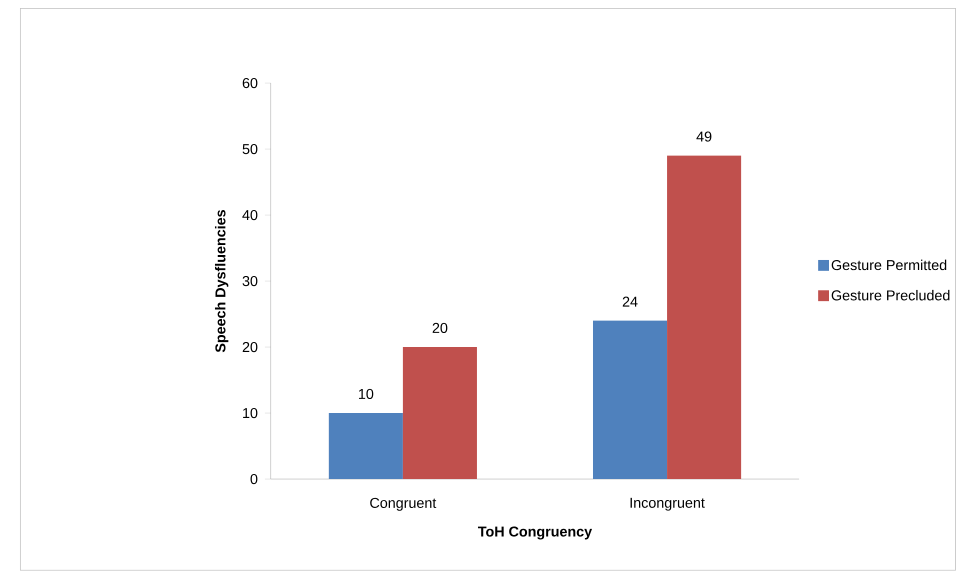  Describe the element at coordinates (403, 504) in the screenshot. I see `x-tick-label: Congruent` at that location.